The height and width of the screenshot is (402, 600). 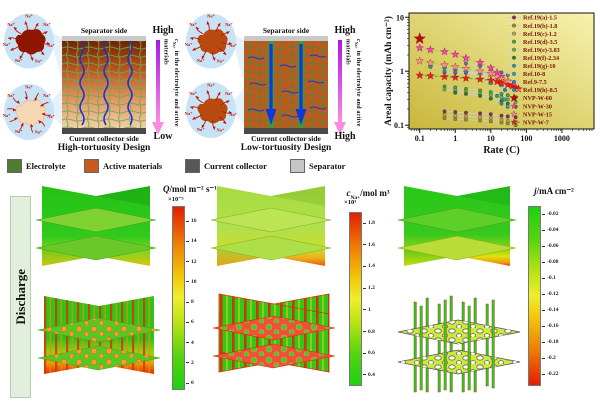 I want to click on legend-electrolyte: Electrolyte, so click(x=36, y=166).